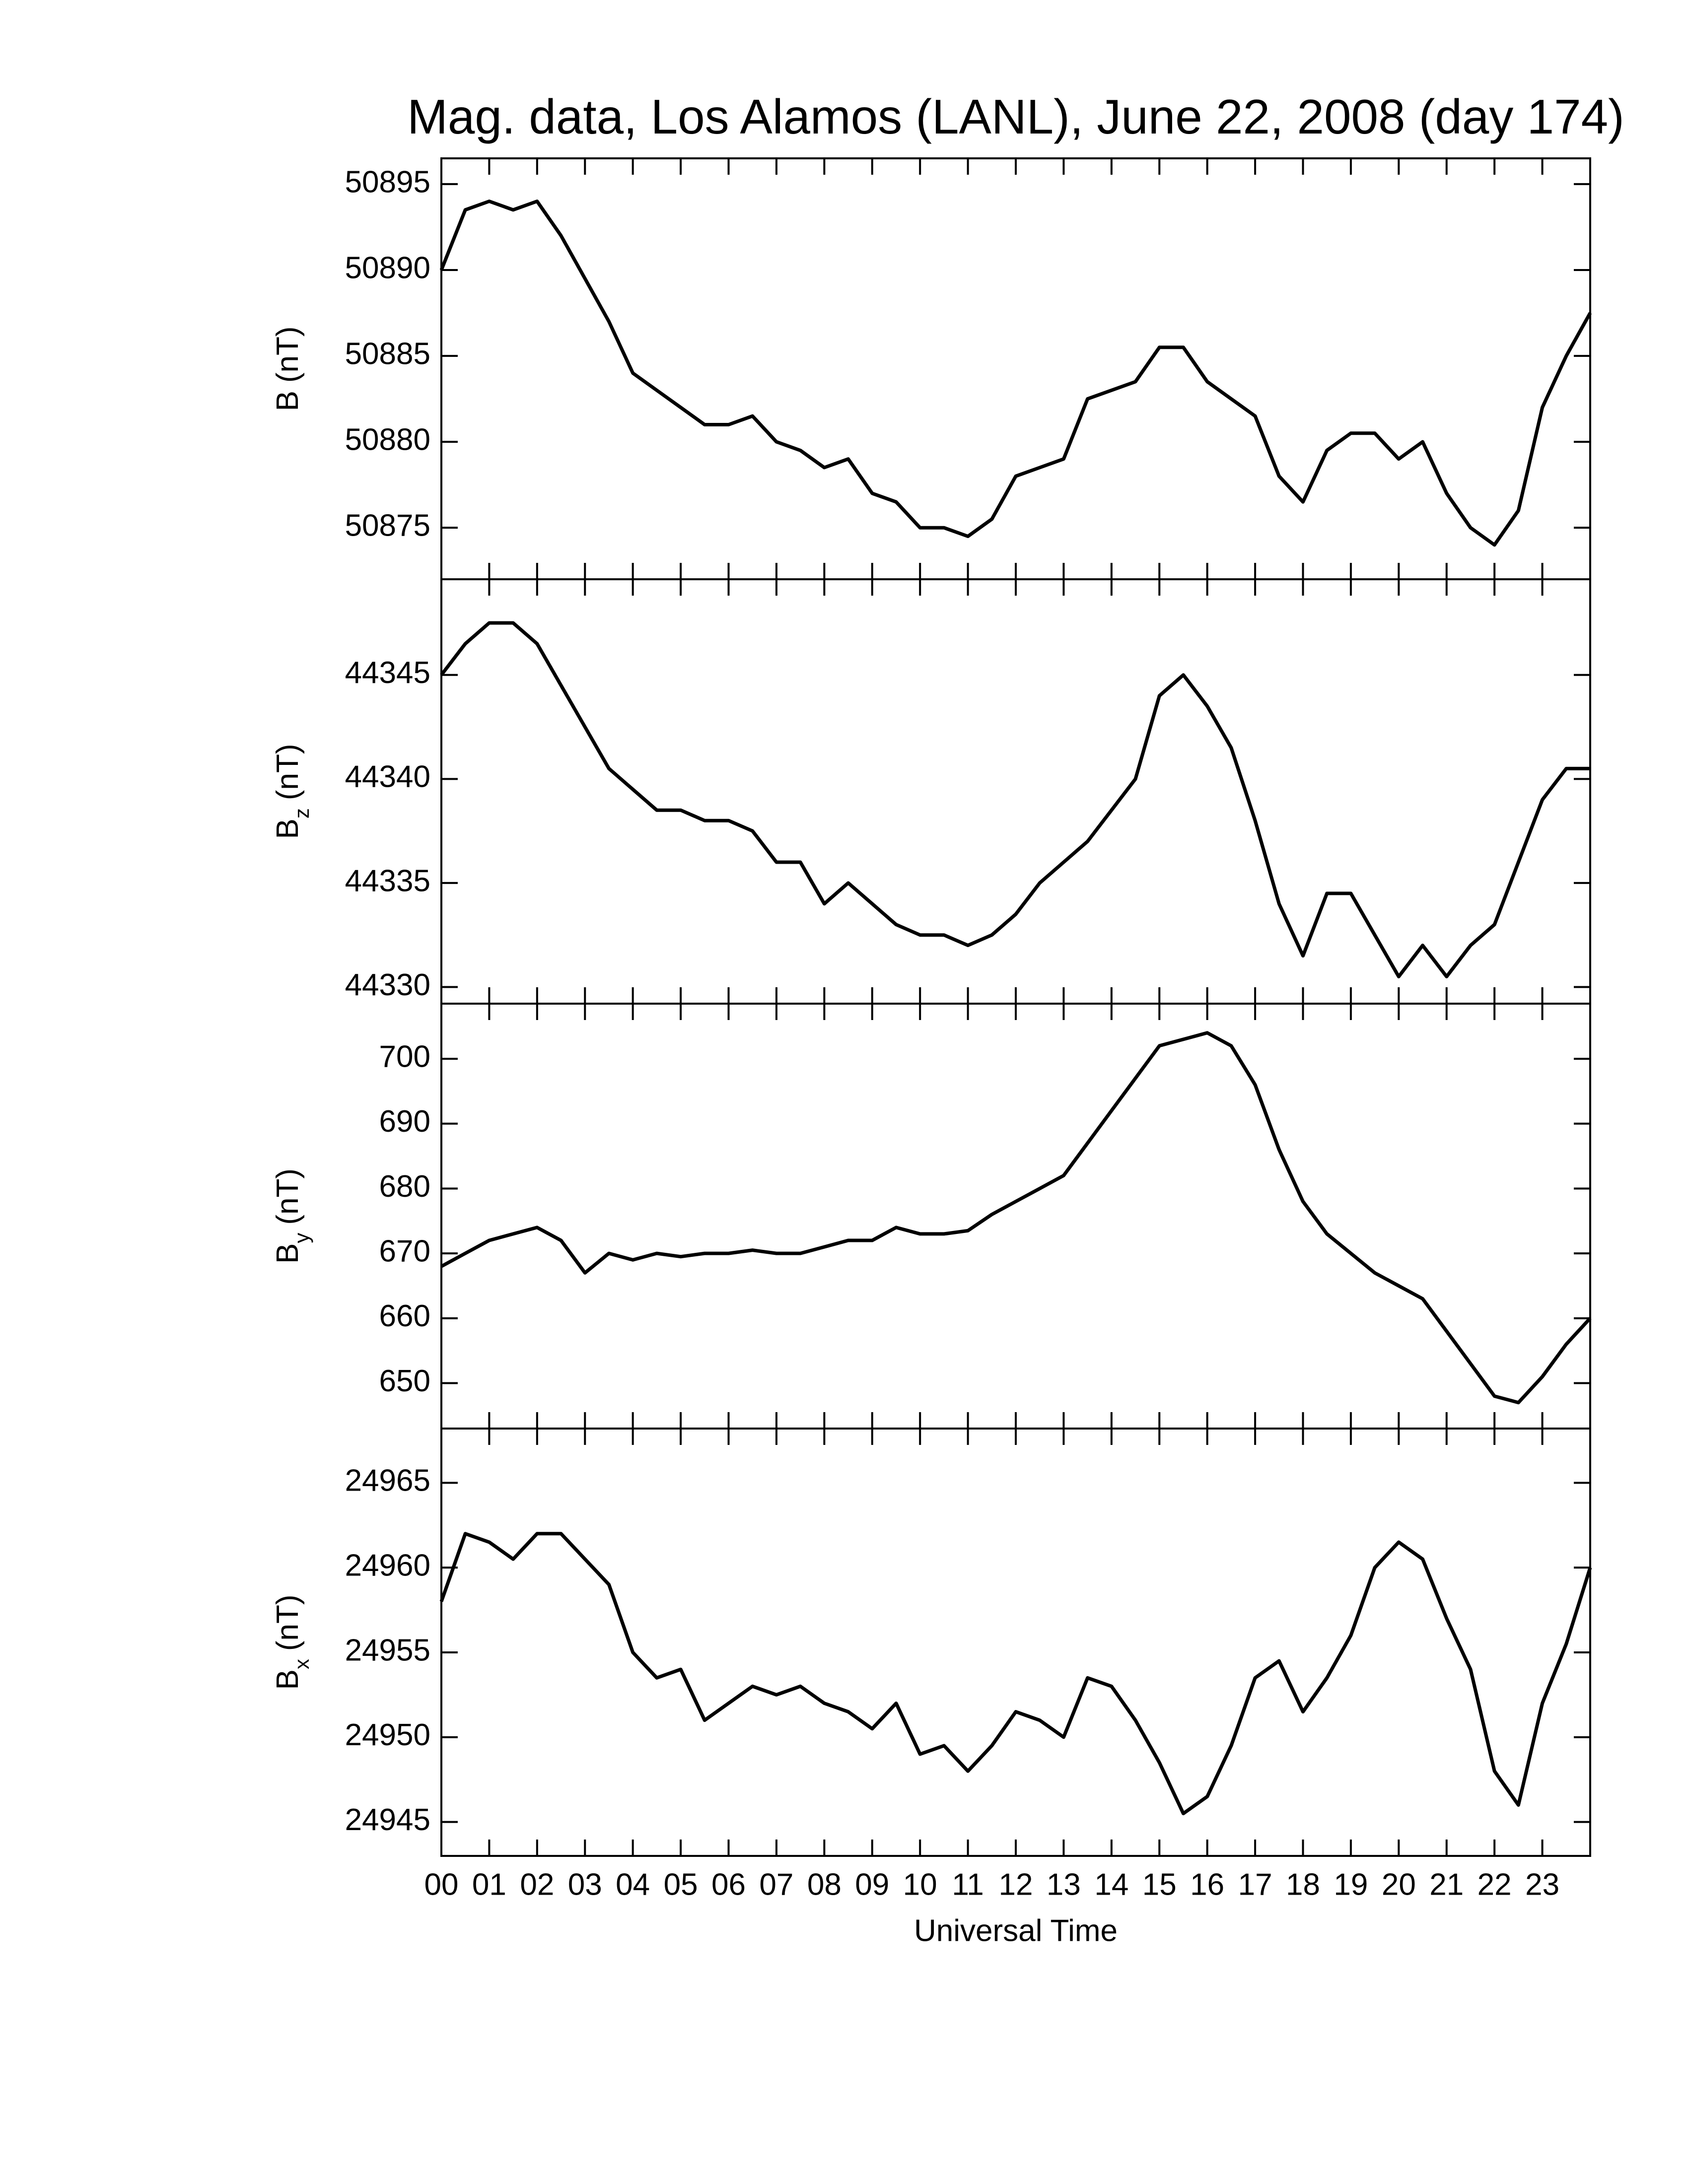  What do you see at coordinates (1494, 1884) in the screenshot?
I see `x-tick-label: 22` at bounding box center [1494, 1884].